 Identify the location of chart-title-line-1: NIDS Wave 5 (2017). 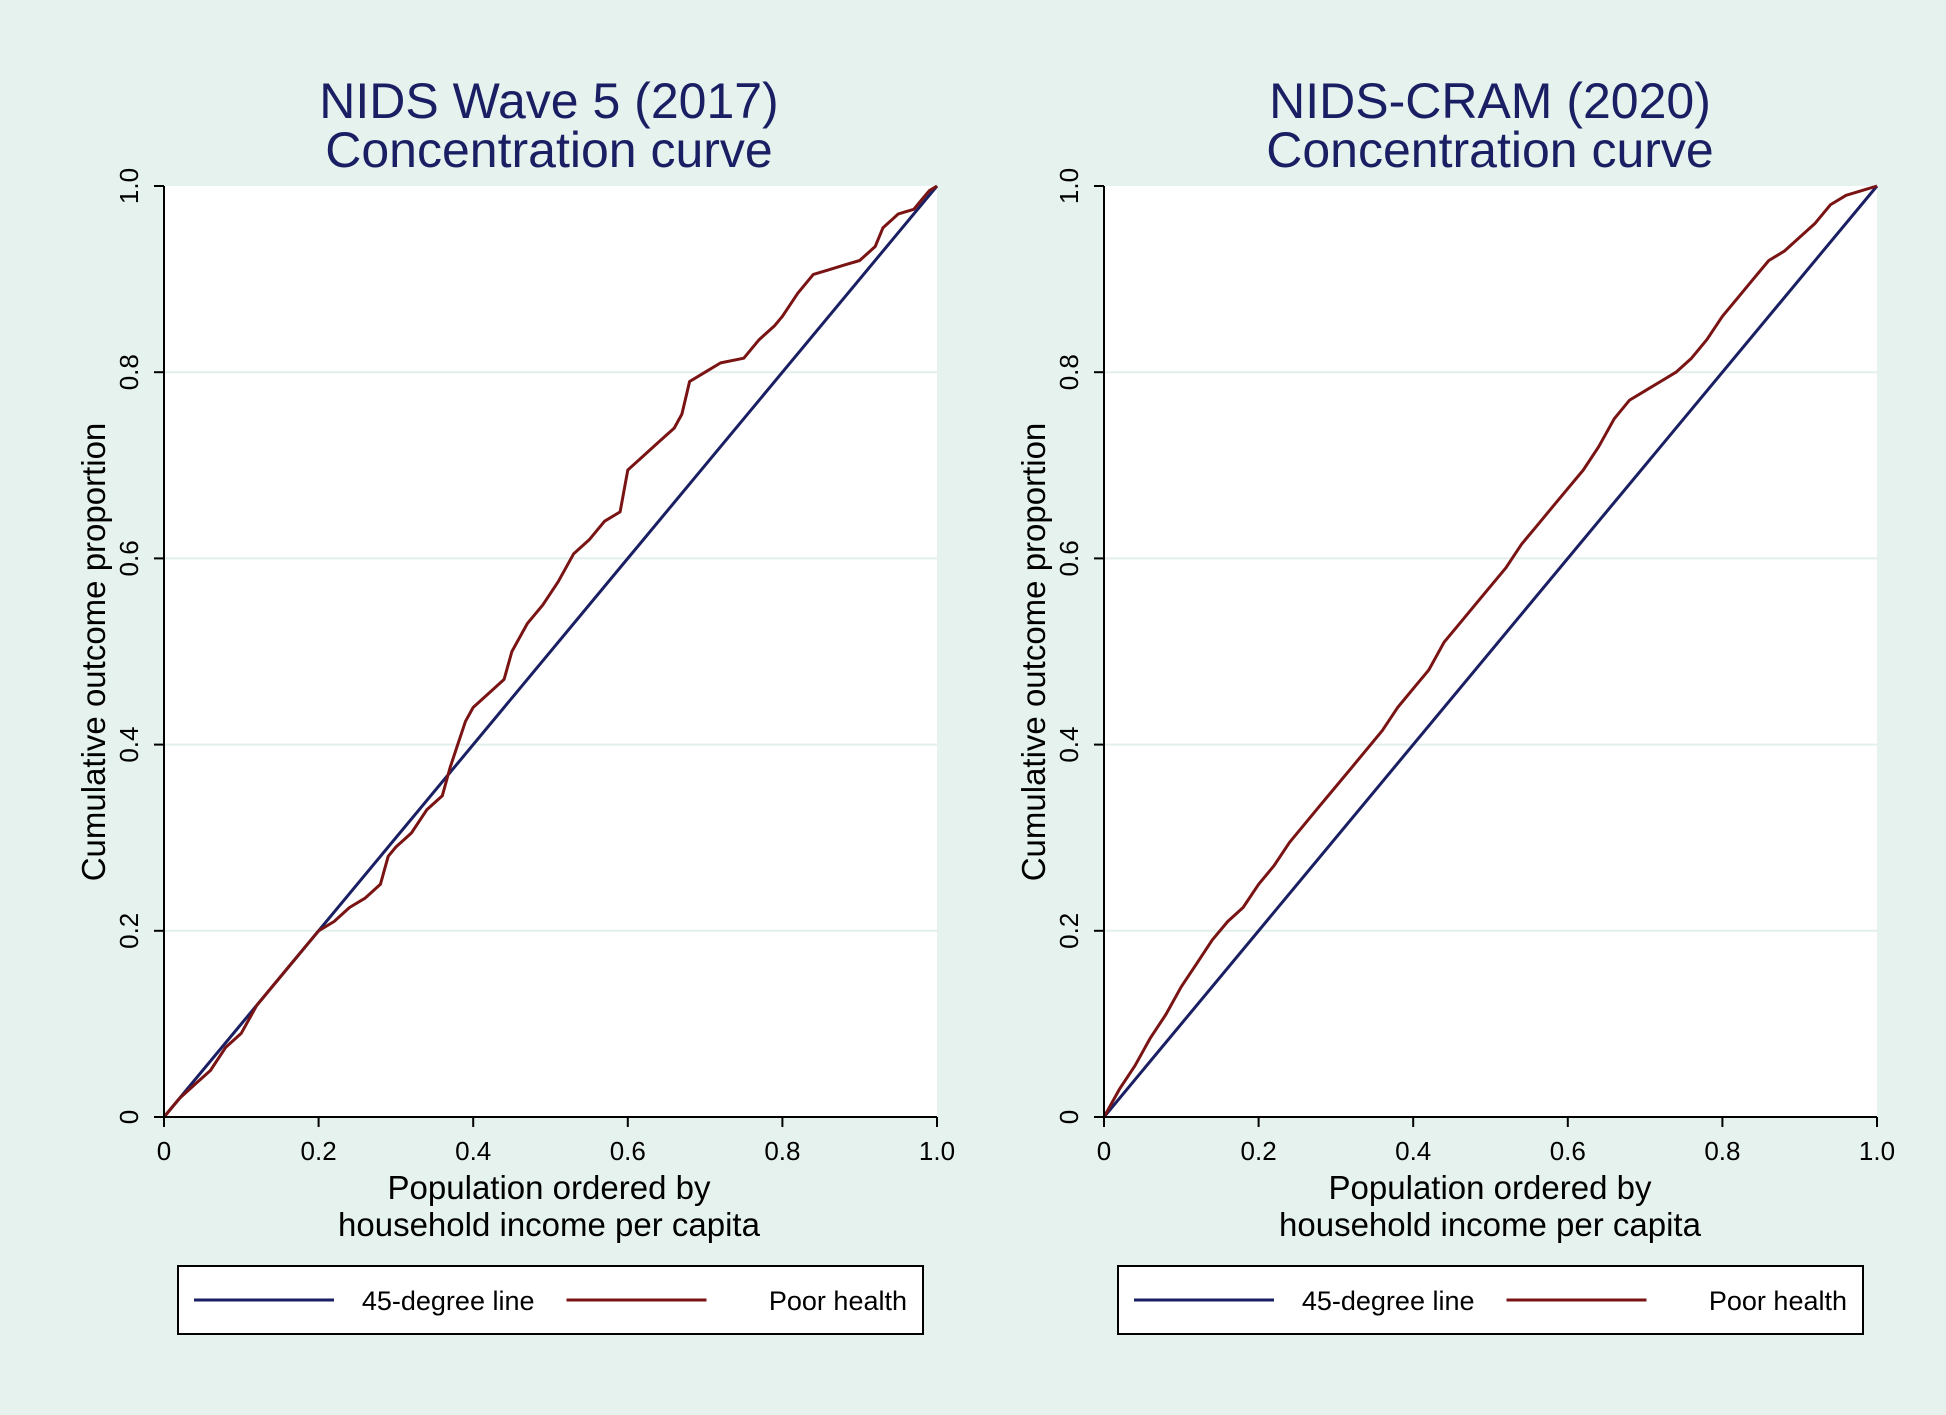
(548, 101).